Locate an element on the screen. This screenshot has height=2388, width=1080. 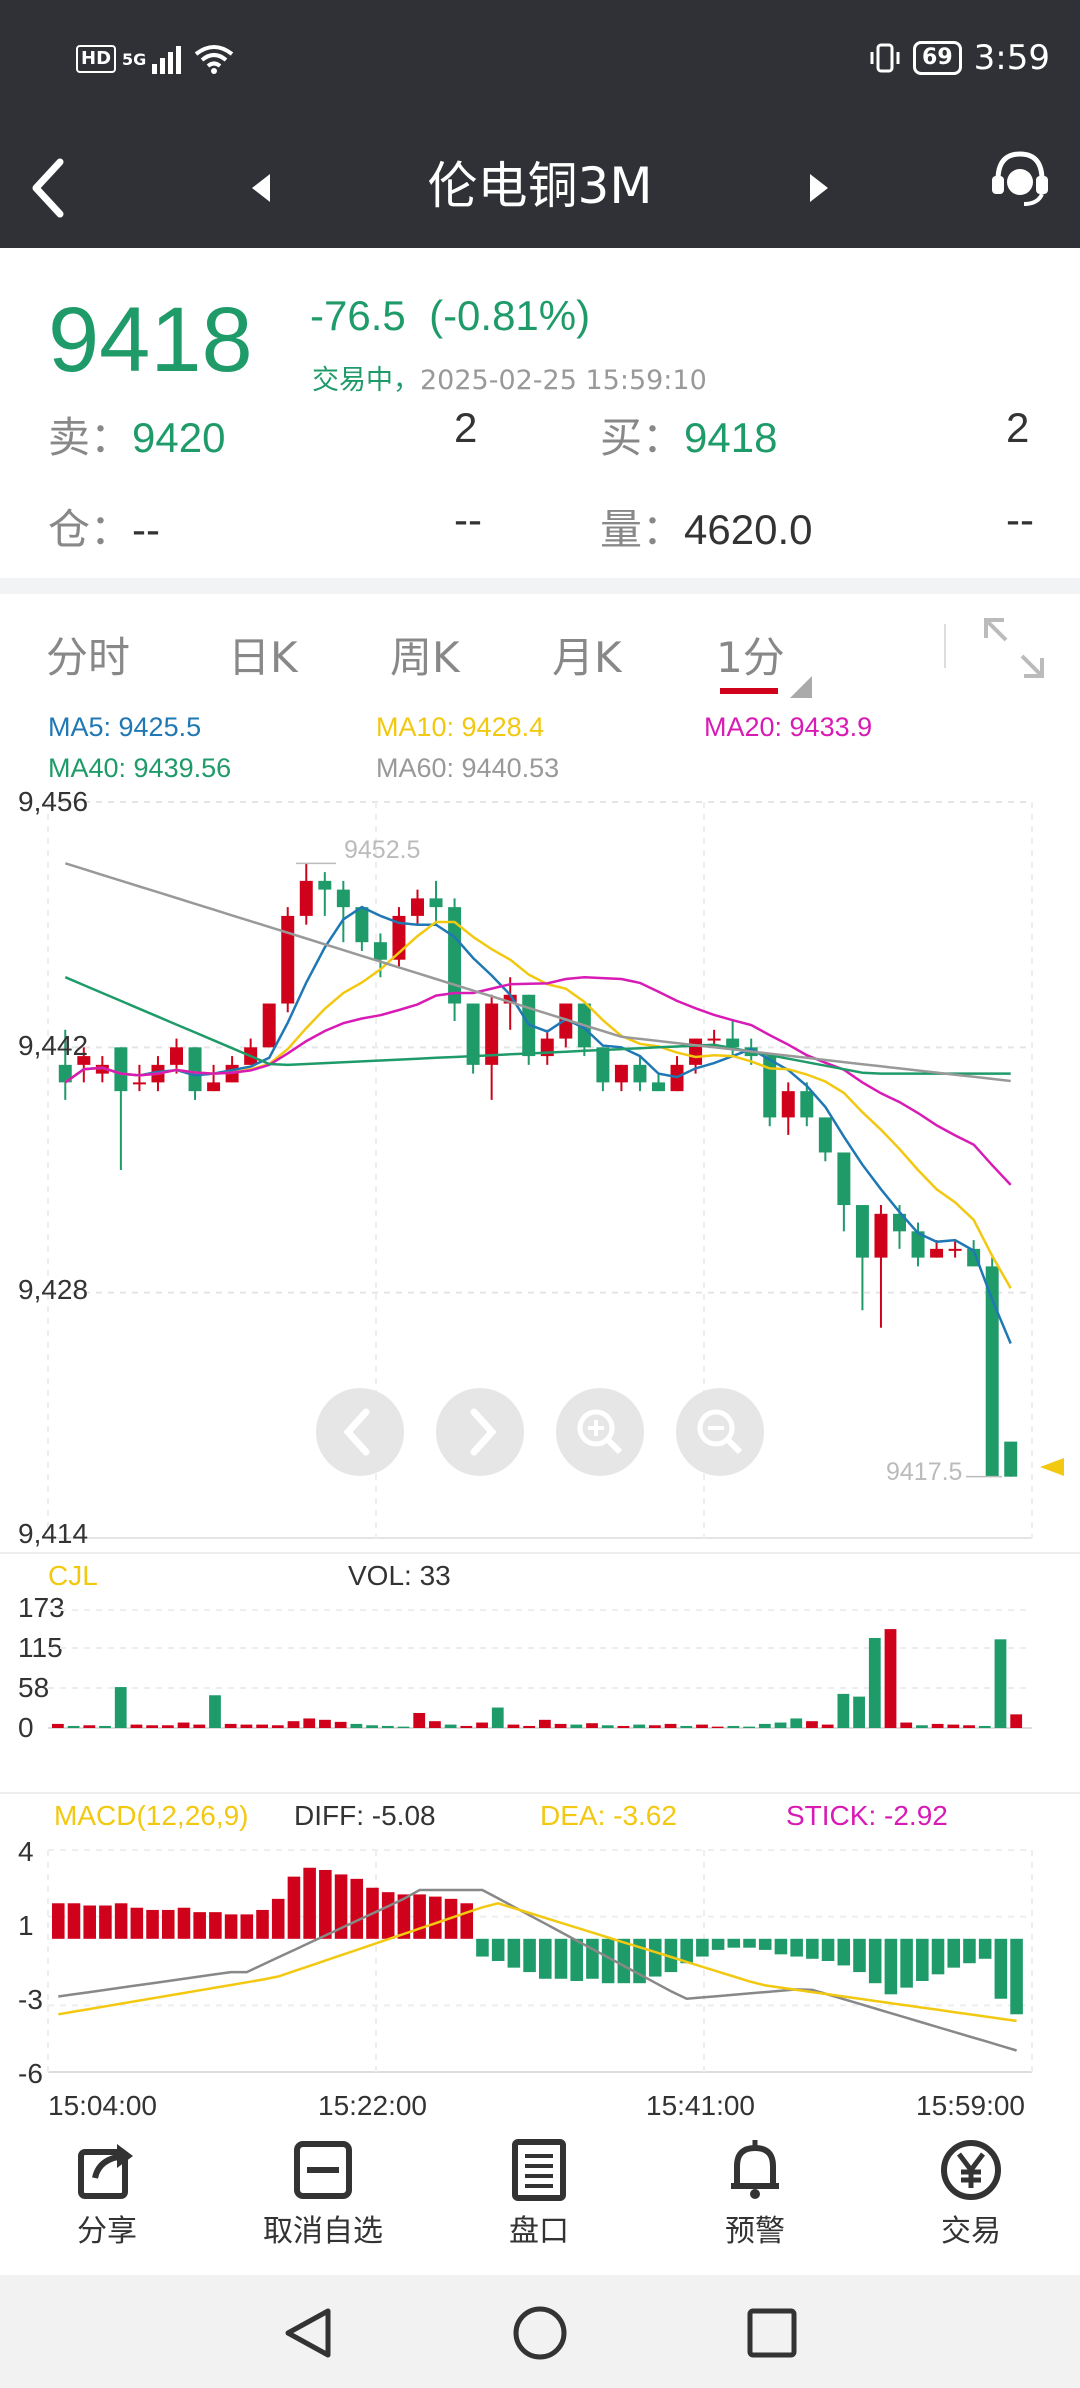
sell-price: 9420 is located at coordinates (179, 437).